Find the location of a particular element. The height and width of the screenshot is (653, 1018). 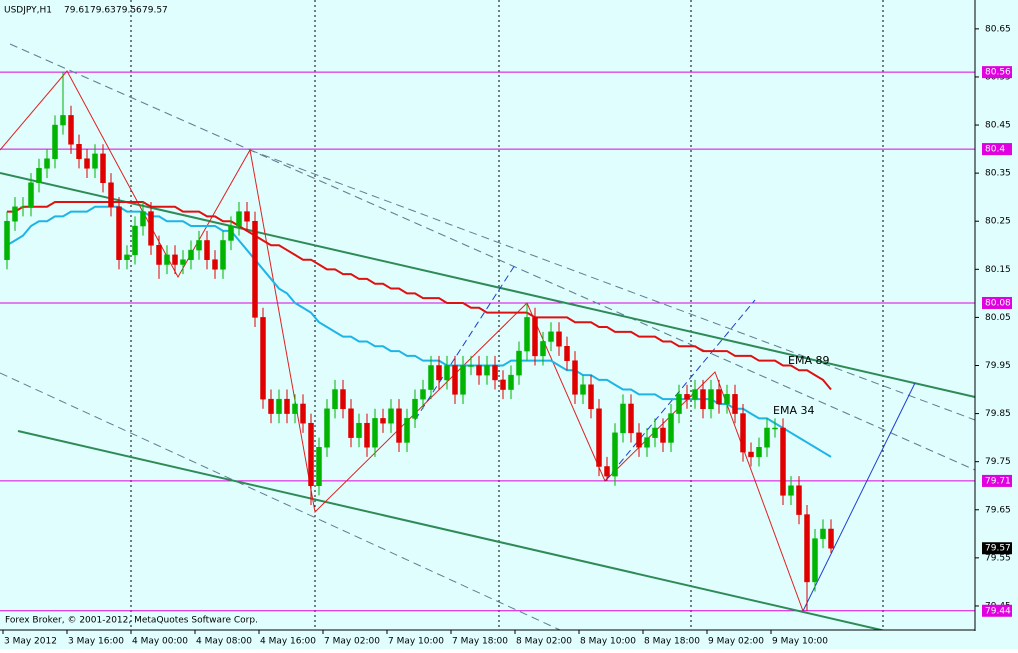

x-tick-label: 9 May 10:00 is located at coordinates (800, 642).